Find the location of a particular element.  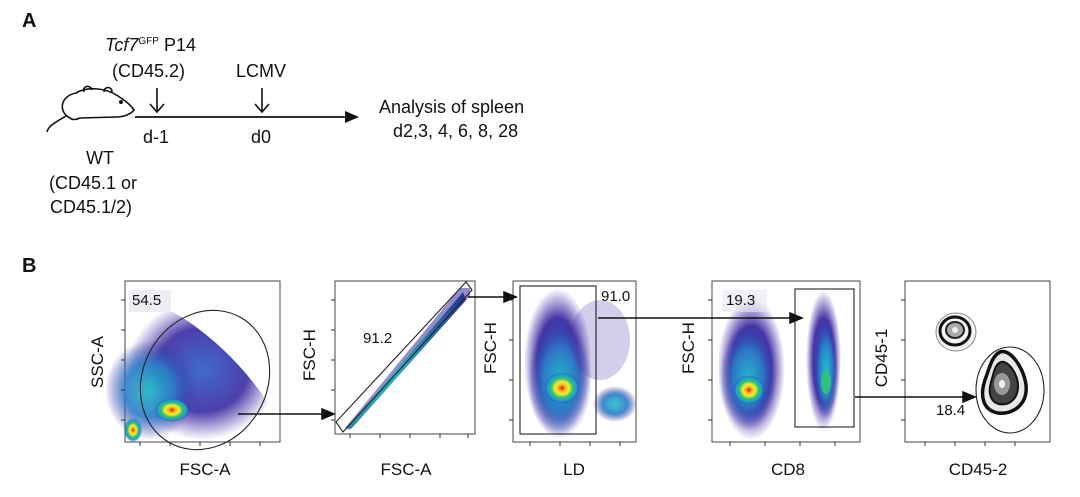

y-label-4: FSC-H is located at coordinates (688, 348).